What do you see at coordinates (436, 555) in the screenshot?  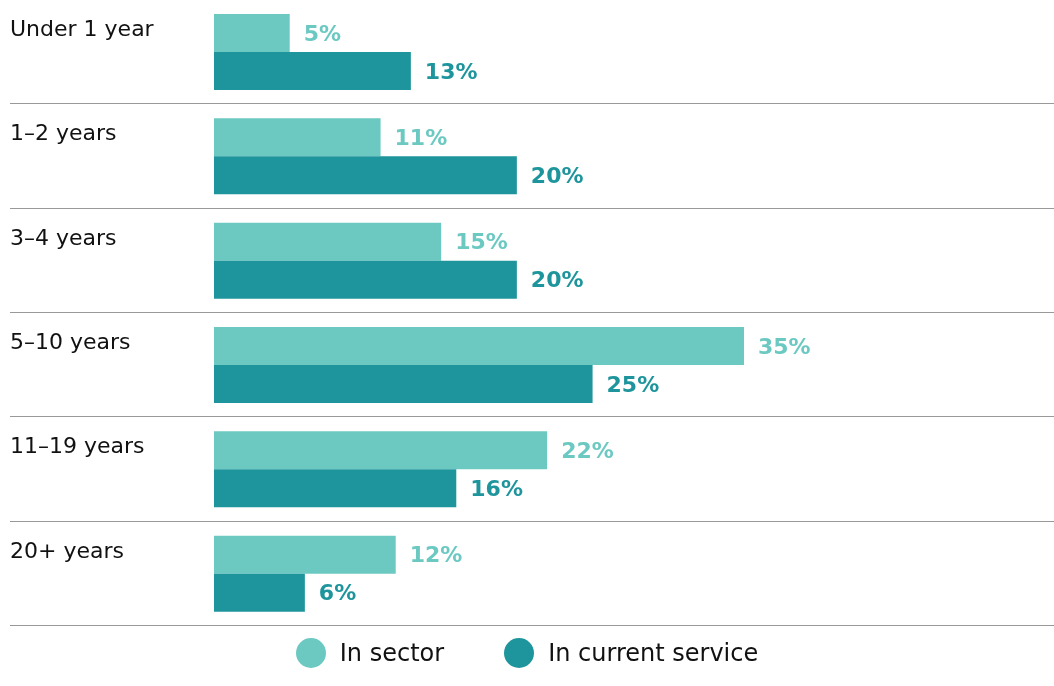 I see `data-label: 12%` at bounding box center [436, 555].